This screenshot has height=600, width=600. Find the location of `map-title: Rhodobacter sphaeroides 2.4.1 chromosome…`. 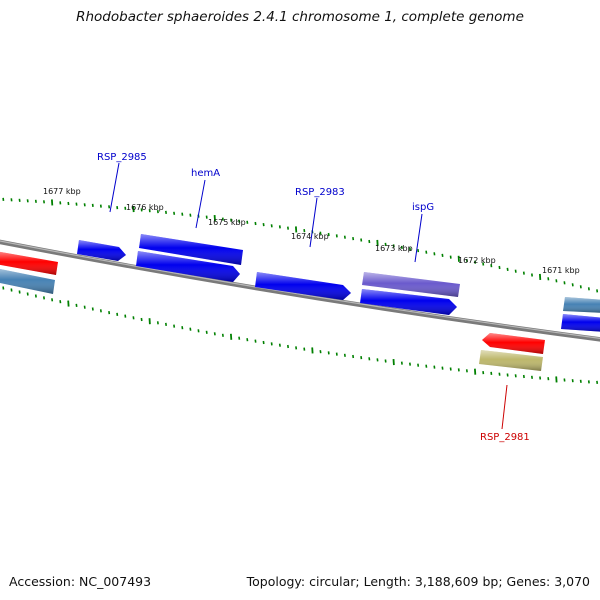

map-title: Rhodobacter sphaeroides 2.4.1 chromosome… is located at coordinates (300, 17).